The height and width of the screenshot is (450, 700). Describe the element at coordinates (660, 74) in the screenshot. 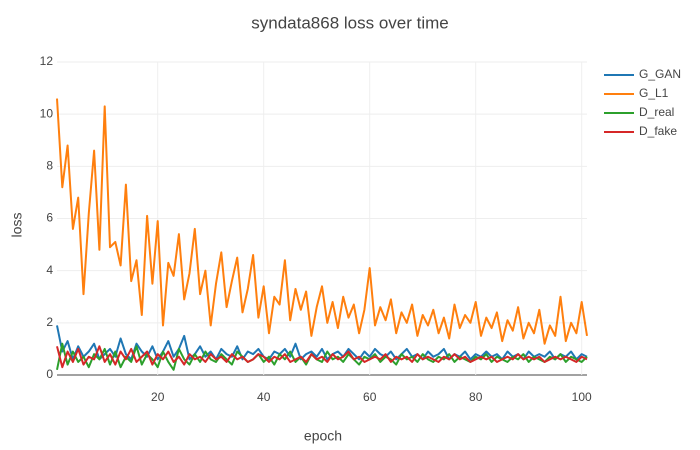

I see `legend-label: G_GAN` at that location.